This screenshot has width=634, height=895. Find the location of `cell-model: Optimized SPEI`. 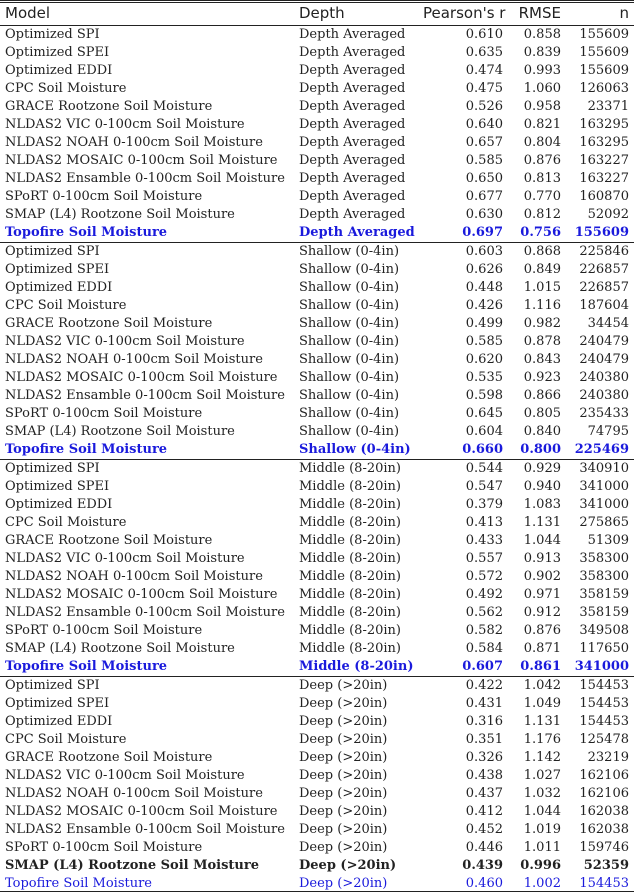

cell-model: Optimized SPEI is located at coordinates (57, 486).